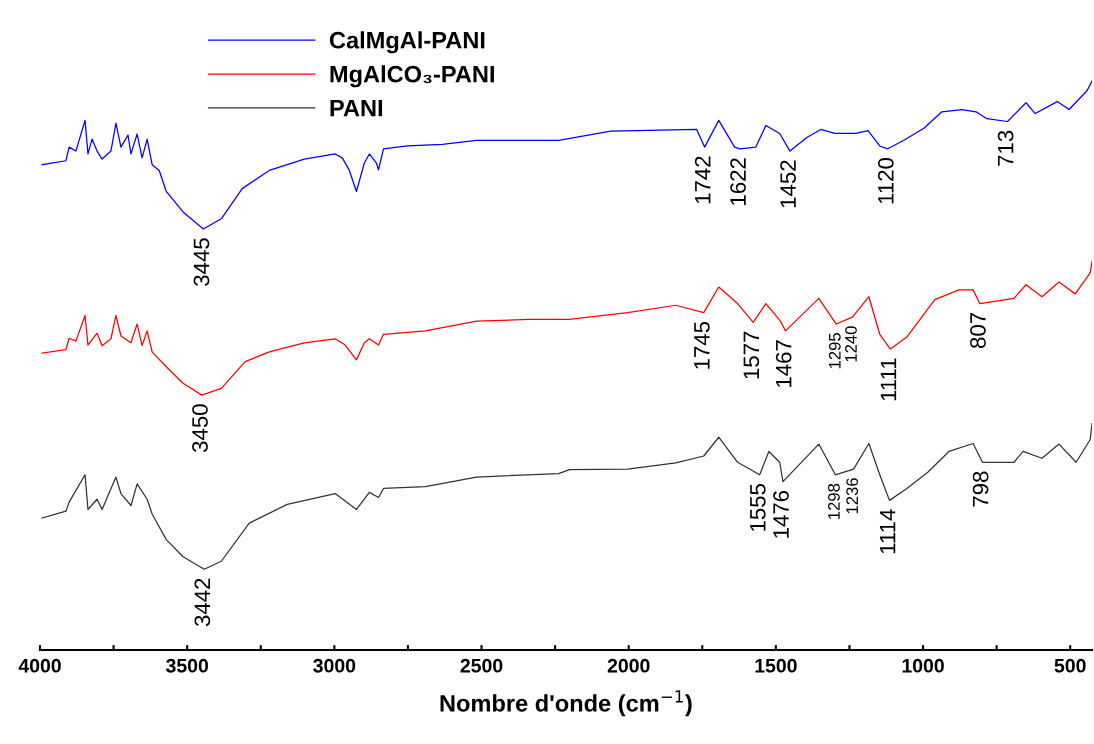  Describe the element at coordinates (923, 665) in the screenshot. I see `x-tick-label: 1000` at that location.